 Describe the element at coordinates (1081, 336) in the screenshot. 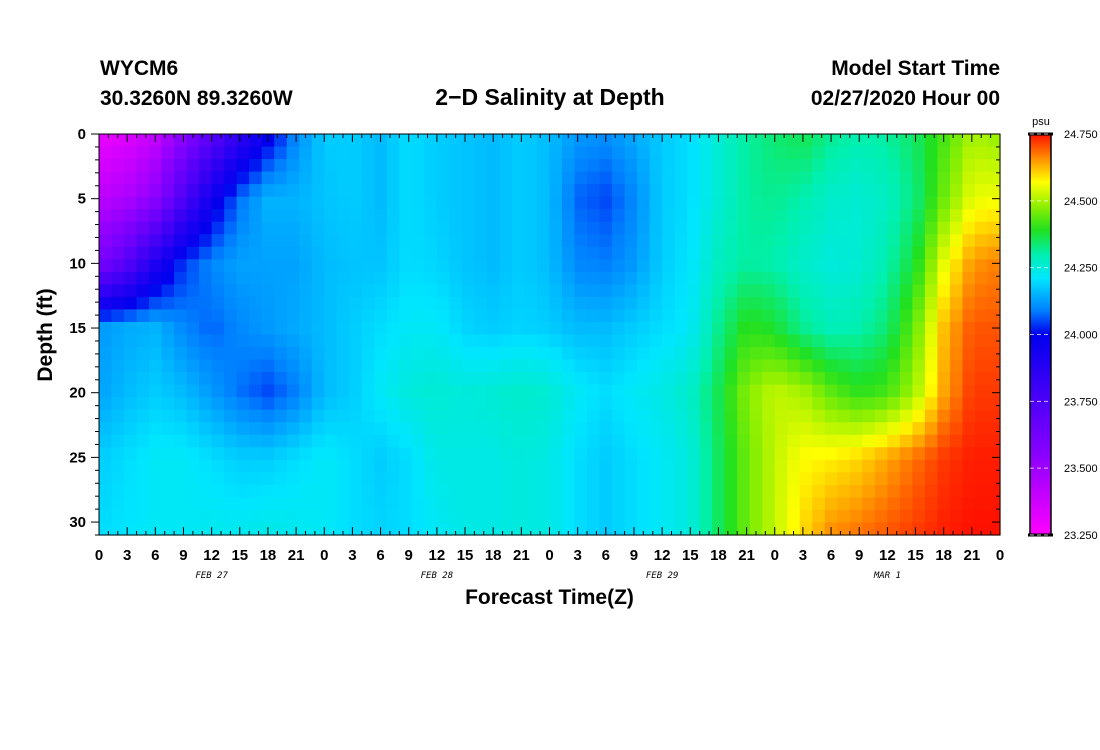

I see `colorbar-tick-label: 24.000` at that location.